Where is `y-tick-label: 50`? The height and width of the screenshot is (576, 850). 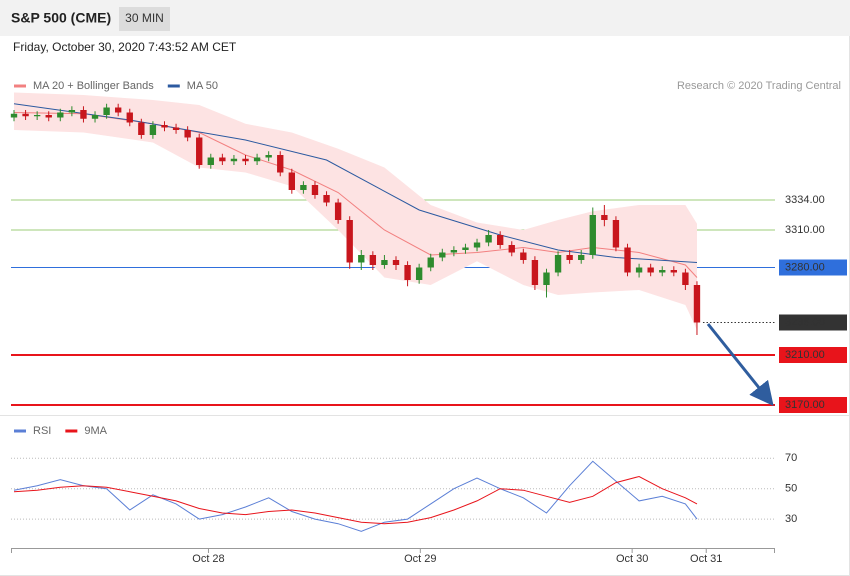 y-tick-label: 50 is located at coordinates (791, 489).